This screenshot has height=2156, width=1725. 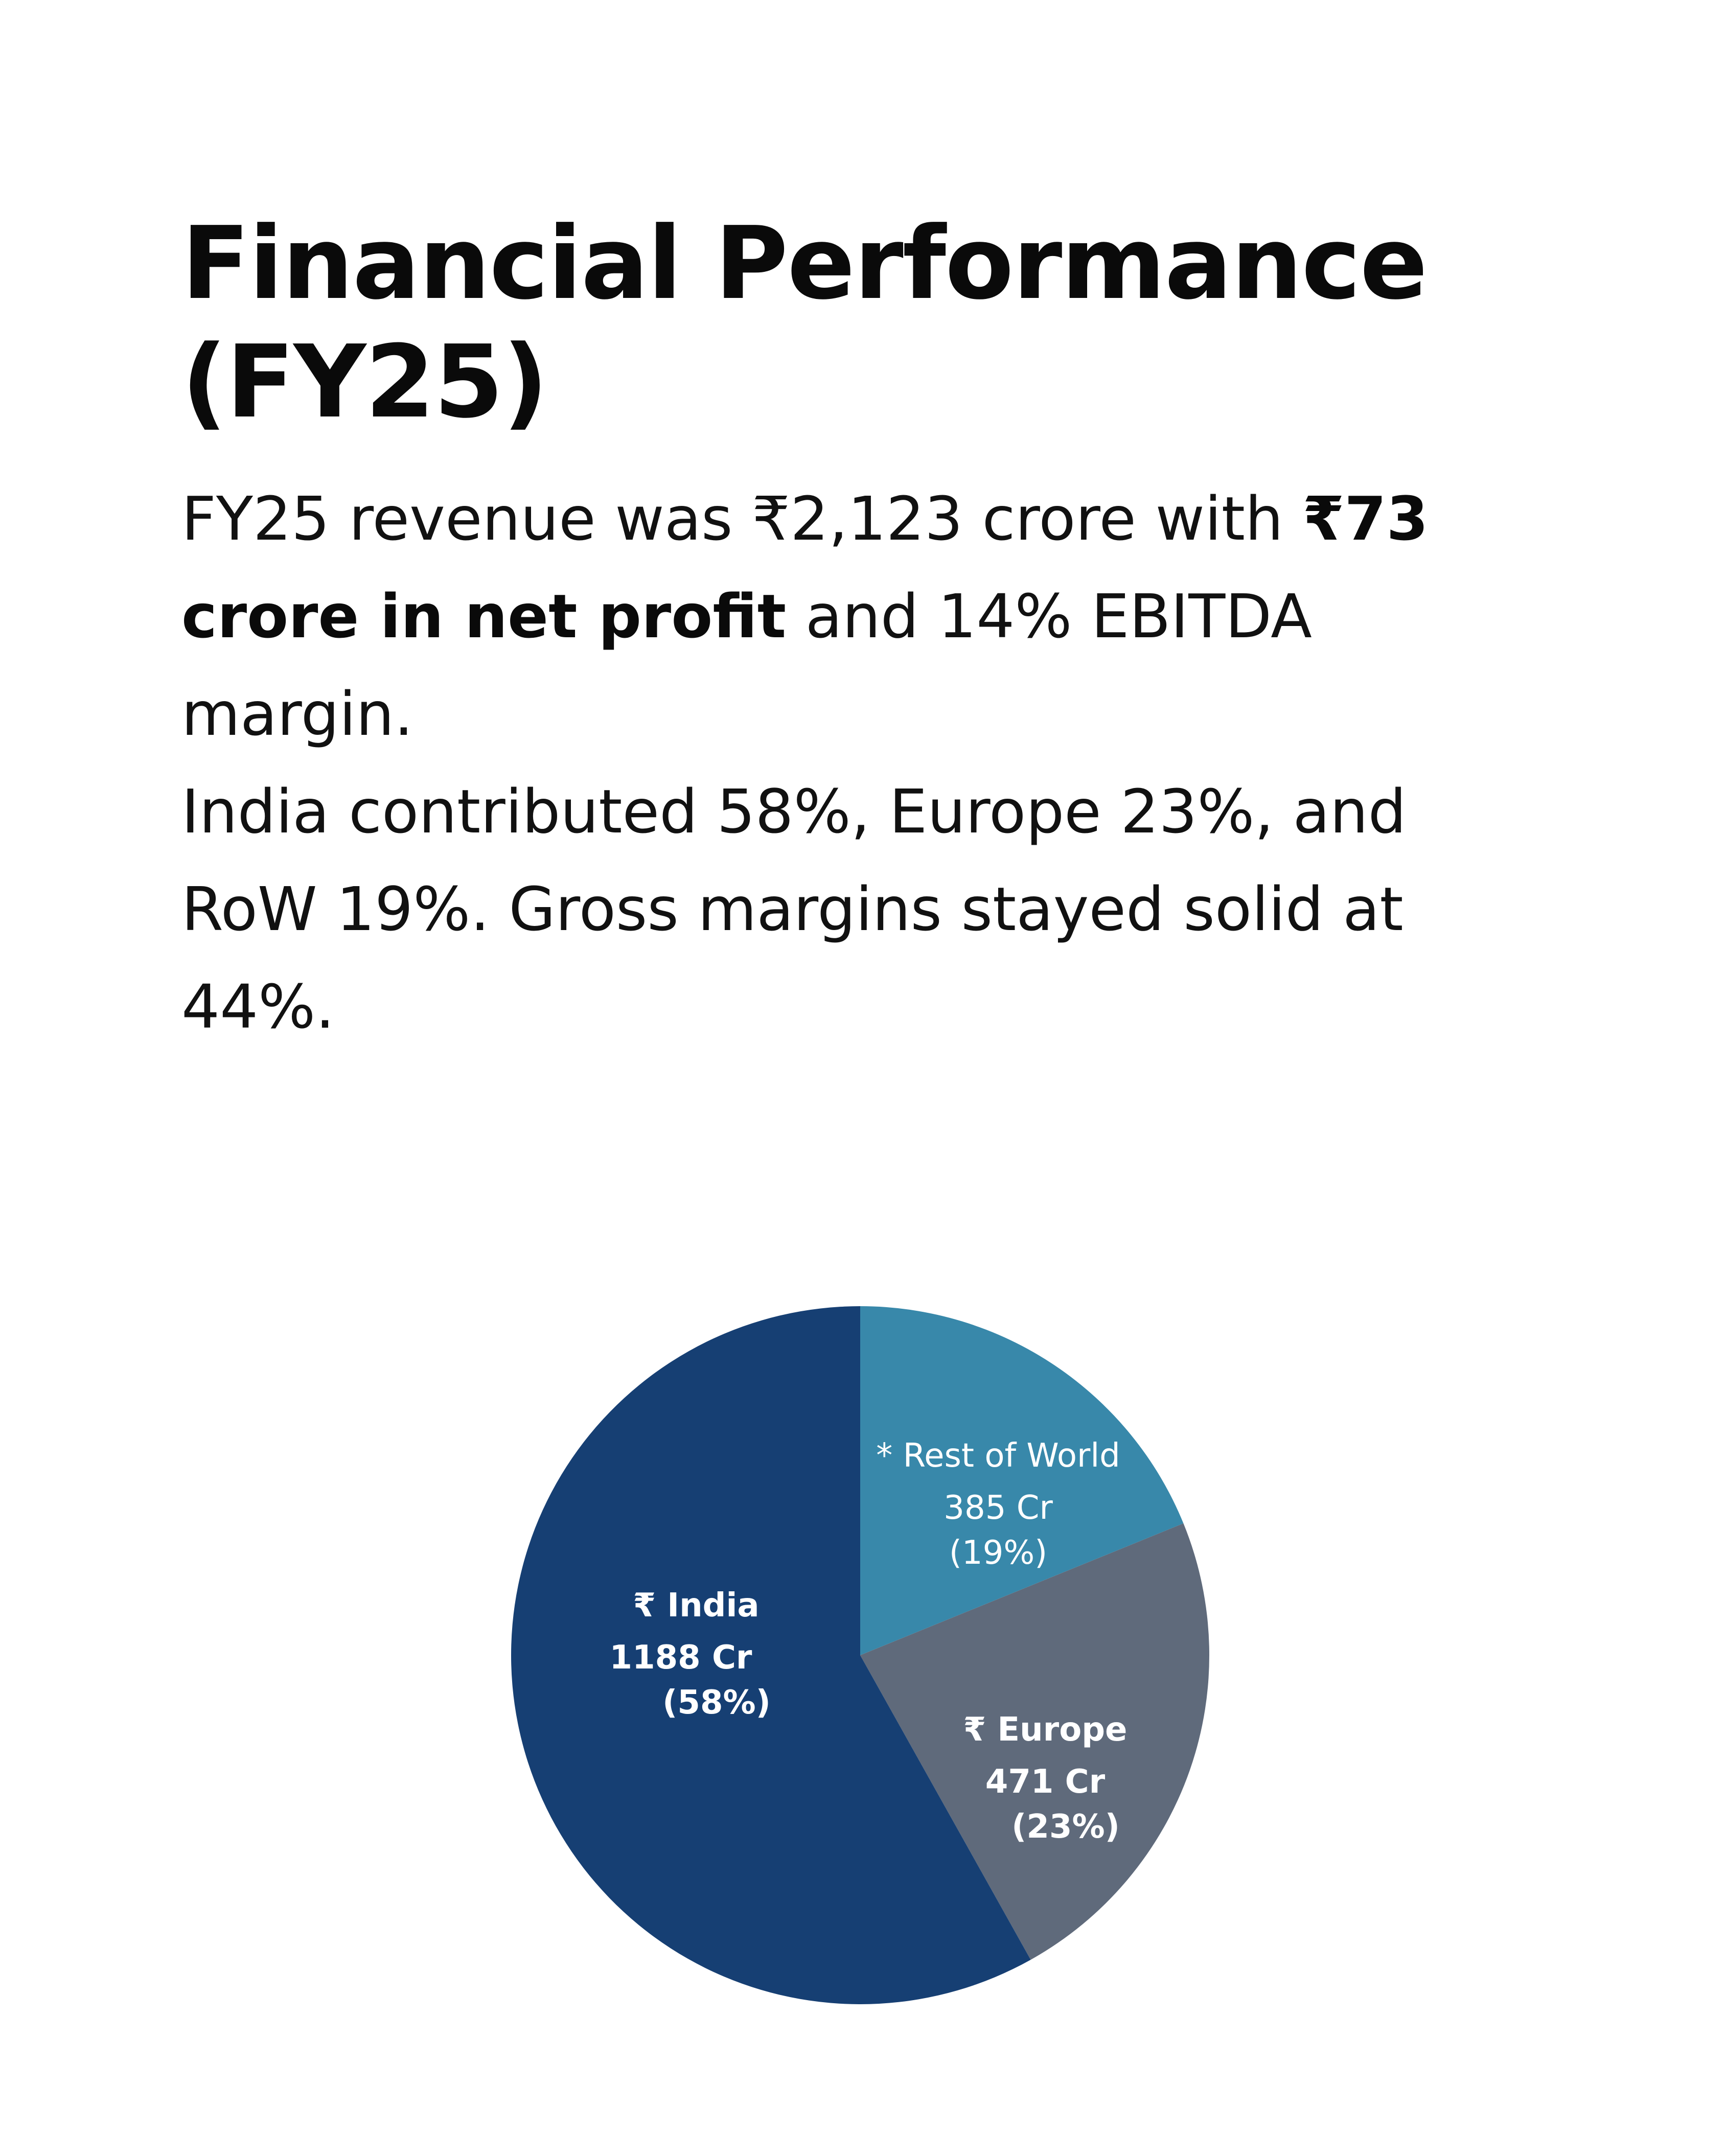 What do you see at coordinates (1022, 1481) in the screenshot?
I see `pie-slice-rest-of-world` at bounding box center [1022, 1481].